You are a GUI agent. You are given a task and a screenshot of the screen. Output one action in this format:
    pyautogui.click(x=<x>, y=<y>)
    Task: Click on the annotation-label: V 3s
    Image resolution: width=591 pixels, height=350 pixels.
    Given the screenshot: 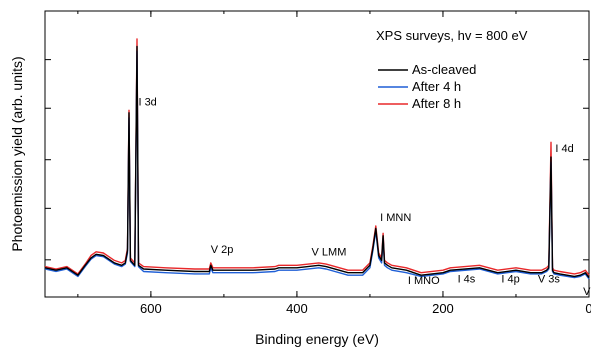 What is the action you would take?
    pyautogui.click(x=549, y=280)
    